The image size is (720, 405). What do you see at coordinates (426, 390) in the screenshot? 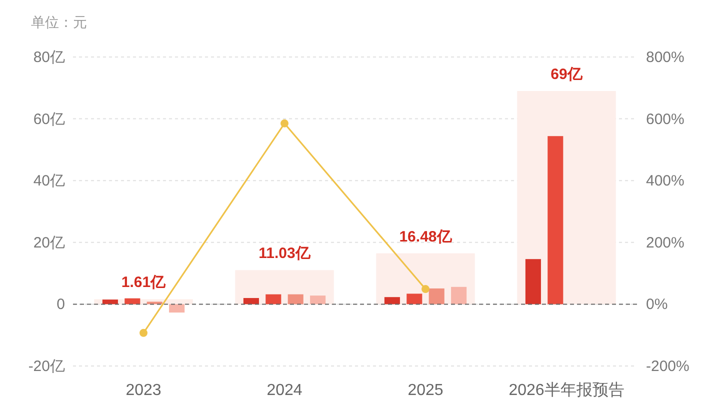
I see `x-tick-label: 2025` at bounding box center [426, 390].